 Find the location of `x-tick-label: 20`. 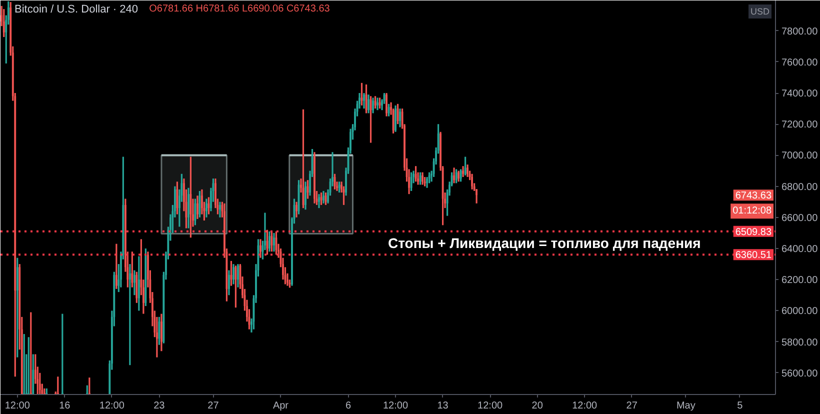

x-tick-label: 20 is located at coordinates (538, 406).